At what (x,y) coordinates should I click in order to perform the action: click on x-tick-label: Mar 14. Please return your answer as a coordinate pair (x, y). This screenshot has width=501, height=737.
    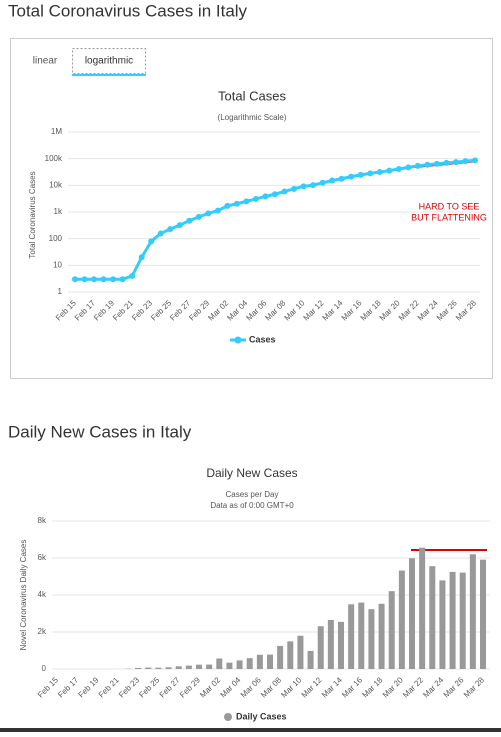
    Looking at the image, I should click on (332, 687).